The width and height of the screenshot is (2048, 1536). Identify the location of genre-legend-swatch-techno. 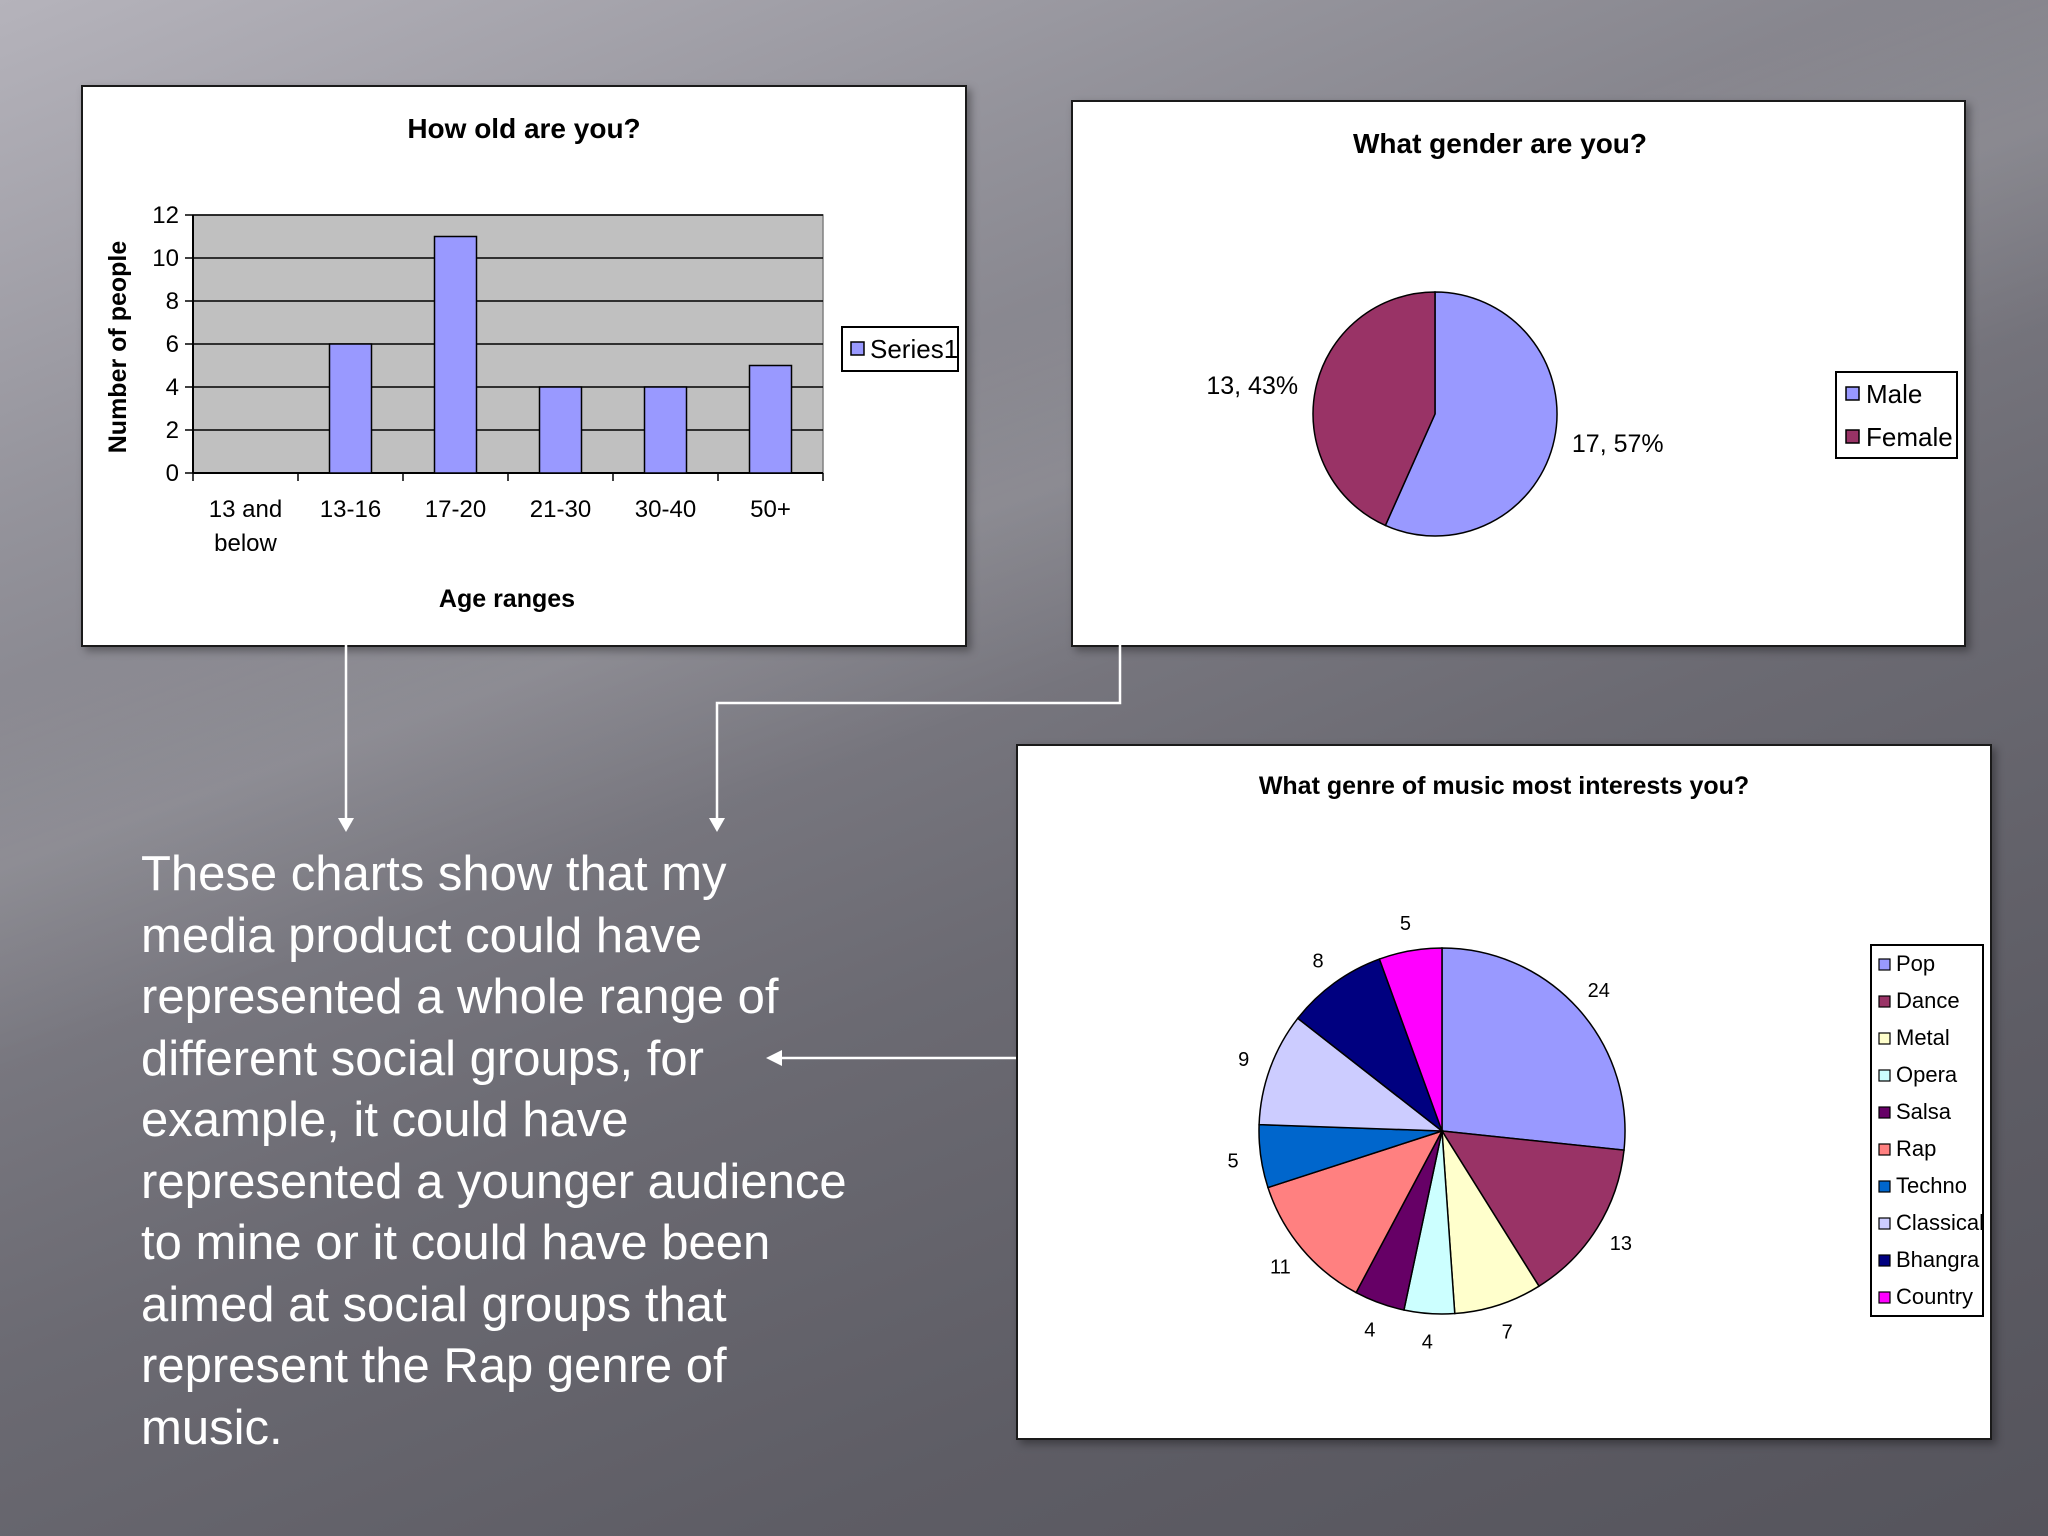
(1884, 1186).